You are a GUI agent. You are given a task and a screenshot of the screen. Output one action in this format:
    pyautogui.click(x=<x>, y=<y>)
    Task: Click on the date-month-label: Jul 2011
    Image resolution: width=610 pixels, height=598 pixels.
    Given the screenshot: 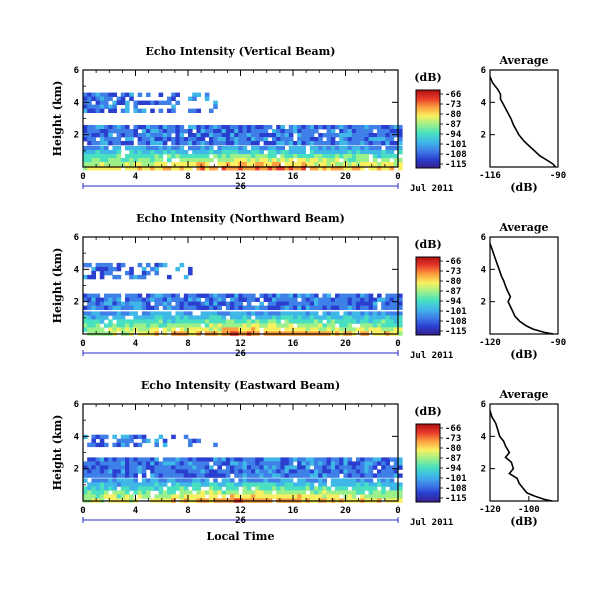 What is the action you would take?
    pyautogui.click(x=431, y=523)
    